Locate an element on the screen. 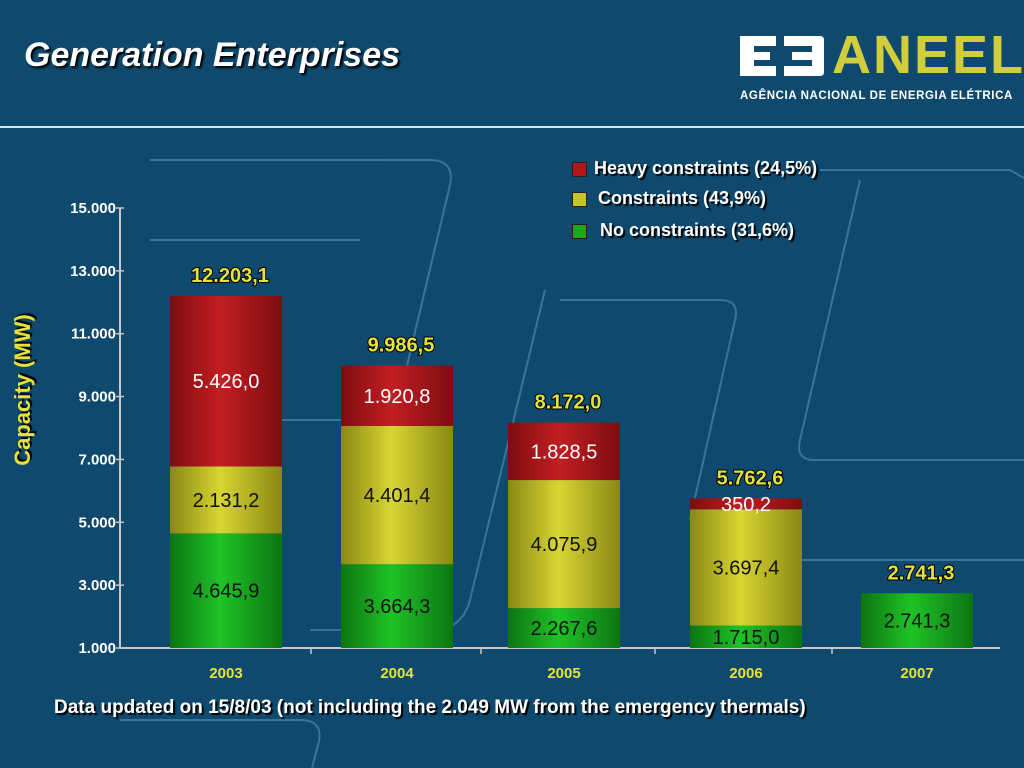  bar-segment-heavy-constraints-2003 is located at coordinates (226, 381).